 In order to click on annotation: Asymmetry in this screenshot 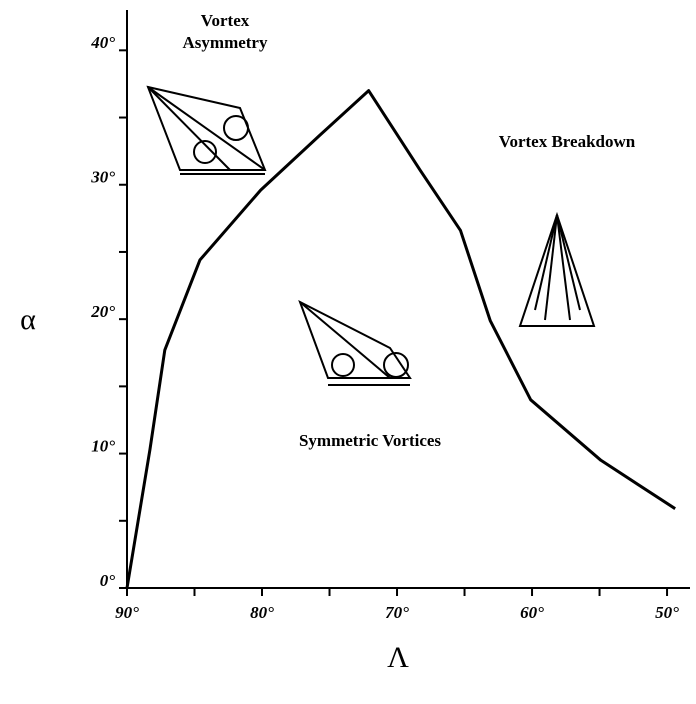, I will do `click(225, 42)`.